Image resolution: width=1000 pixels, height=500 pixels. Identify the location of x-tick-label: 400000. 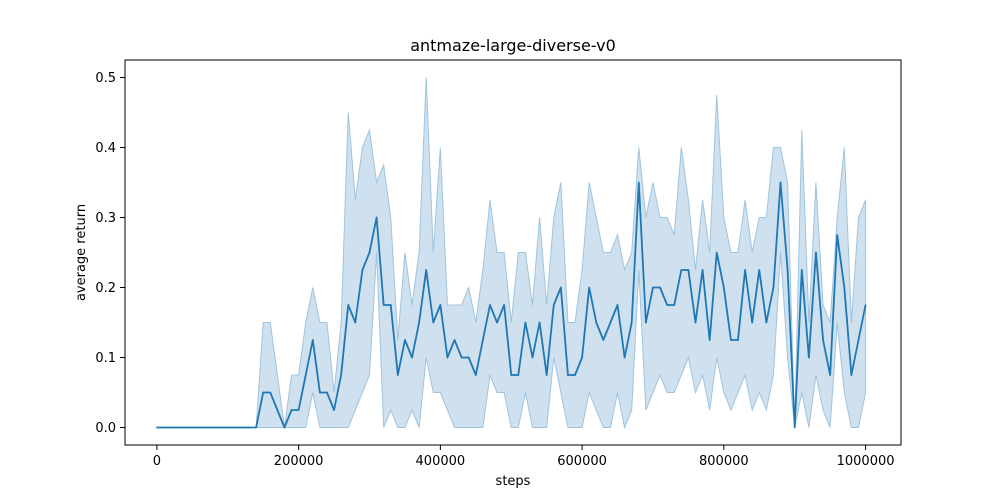
(441, 461).